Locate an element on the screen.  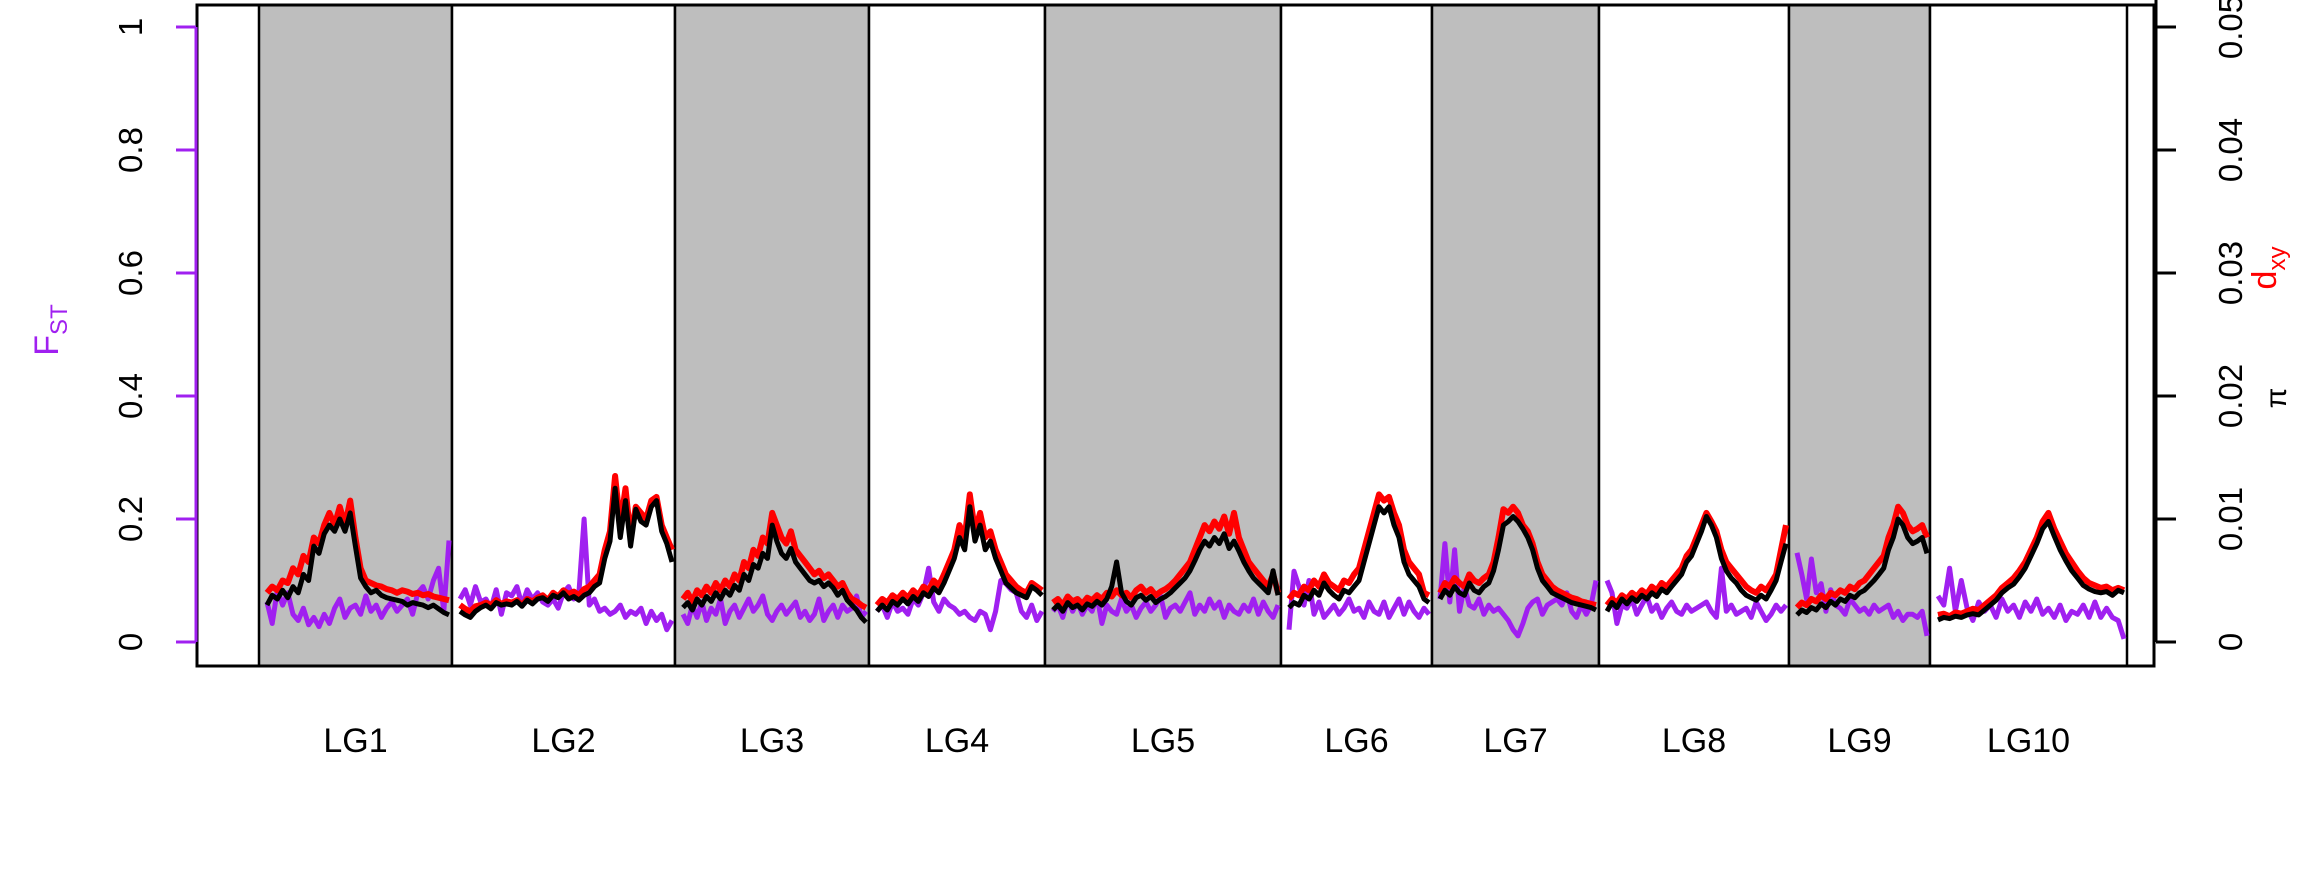
dxy-axis-title: dxy is located at coordinates (2268, 268).